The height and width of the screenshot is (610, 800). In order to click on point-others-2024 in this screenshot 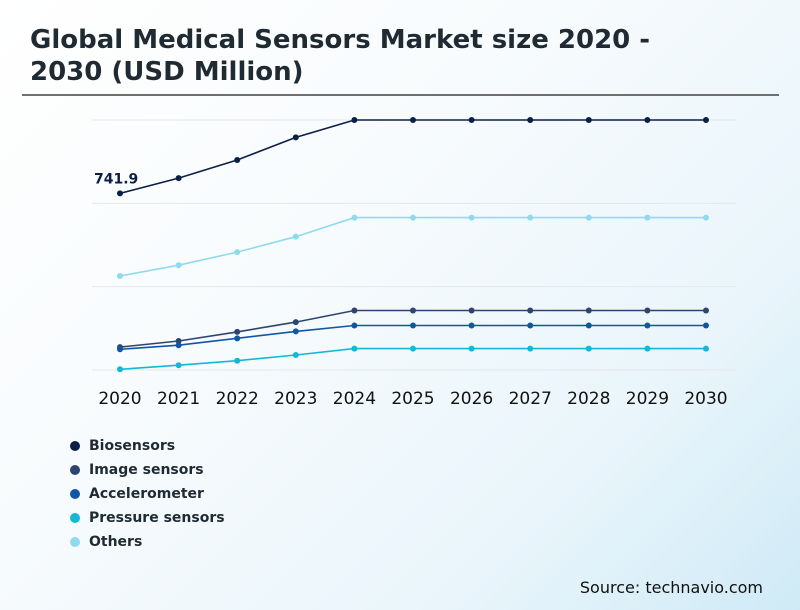, I will do `click(354, 217)`.